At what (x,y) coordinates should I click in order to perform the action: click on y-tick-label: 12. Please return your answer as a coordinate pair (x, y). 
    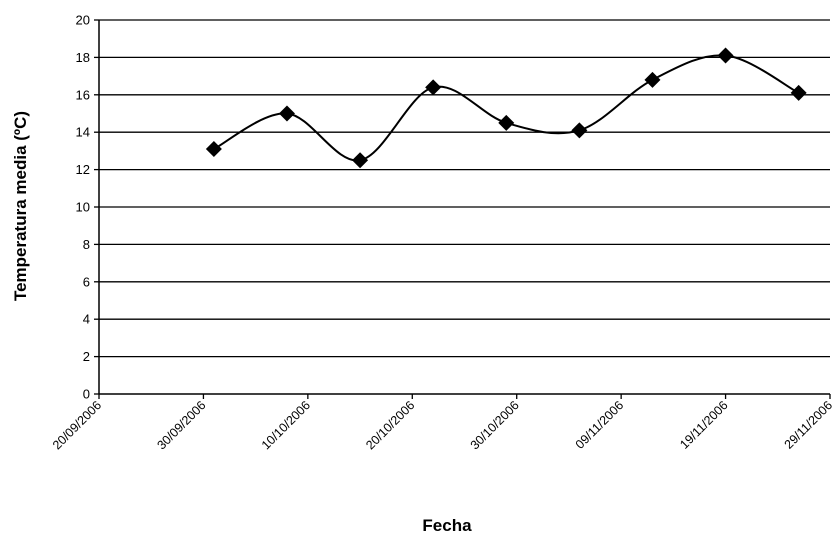
    Looking at the image, I should click on (83, 169).